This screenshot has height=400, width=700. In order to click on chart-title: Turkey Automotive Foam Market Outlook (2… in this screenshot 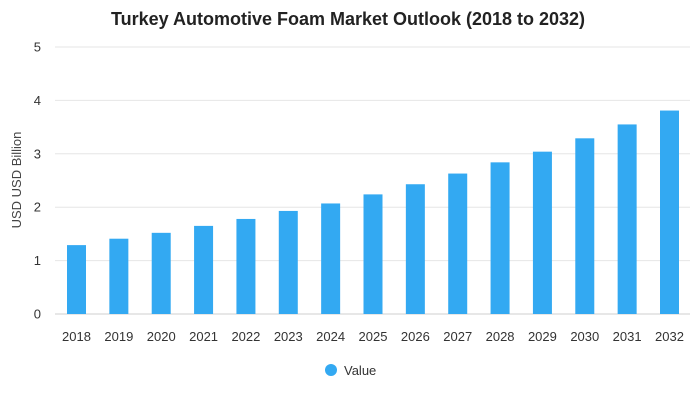, I will do `click(348, 19)`.